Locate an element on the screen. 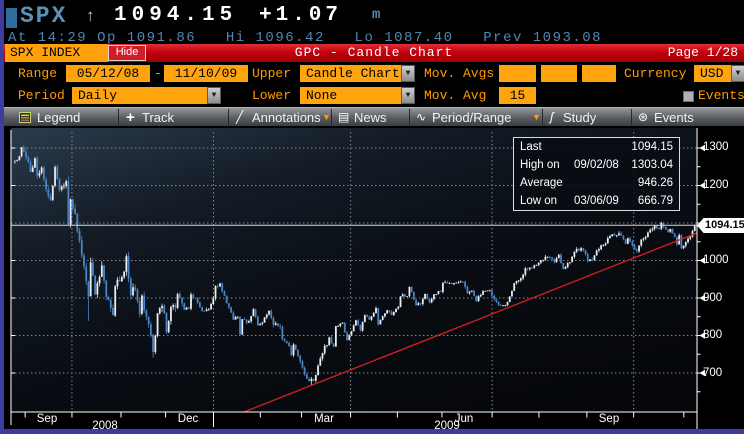 The width and height of the screenshot is (744, 434). period-range-icon: ∿ is located at coordinates (421, 117).